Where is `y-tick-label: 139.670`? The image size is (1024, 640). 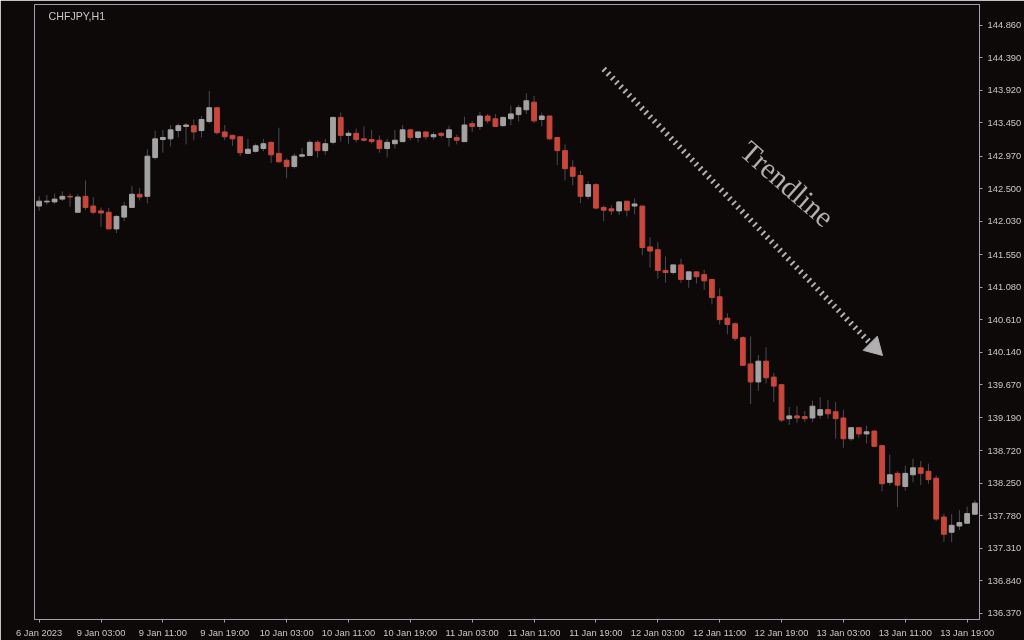
y-tick-label: 139.670 is located at coordinates (1004, 384).